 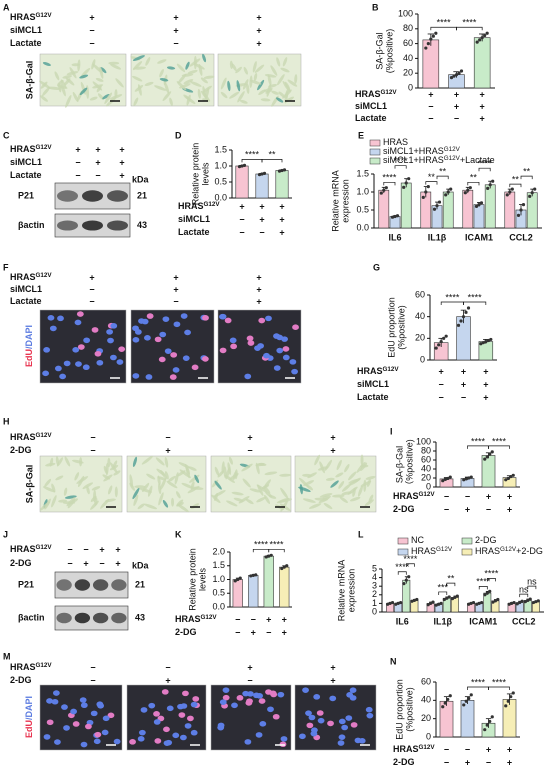 What do you see at coordinates (422, 151) in the screenshot?
I see `label: siMCL1+HRASG12V` at bounding box center [422, 151].